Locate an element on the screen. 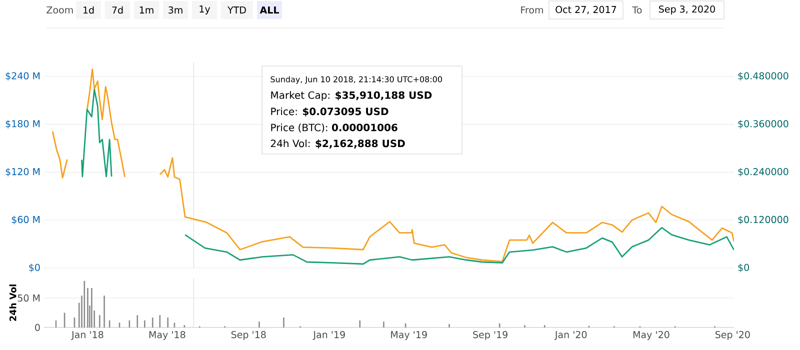 Image resolution: width=800 pixels, height=350 pixels. text: Oct 27, 2017 is located at coordinates (586, 10).